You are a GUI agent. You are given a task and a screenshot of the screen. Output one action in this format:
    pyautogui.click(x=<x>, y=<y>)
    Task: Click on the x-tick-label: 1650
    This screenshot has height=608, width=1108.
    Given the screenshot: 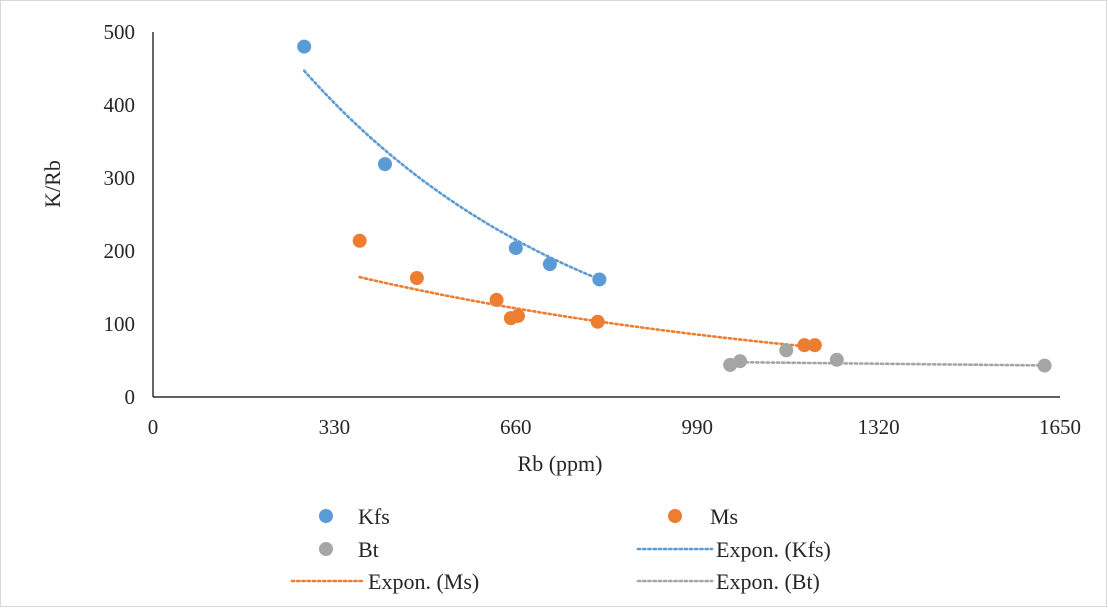 What is the action you would take?
    pyautogui.click(x=1060, y=427)
    